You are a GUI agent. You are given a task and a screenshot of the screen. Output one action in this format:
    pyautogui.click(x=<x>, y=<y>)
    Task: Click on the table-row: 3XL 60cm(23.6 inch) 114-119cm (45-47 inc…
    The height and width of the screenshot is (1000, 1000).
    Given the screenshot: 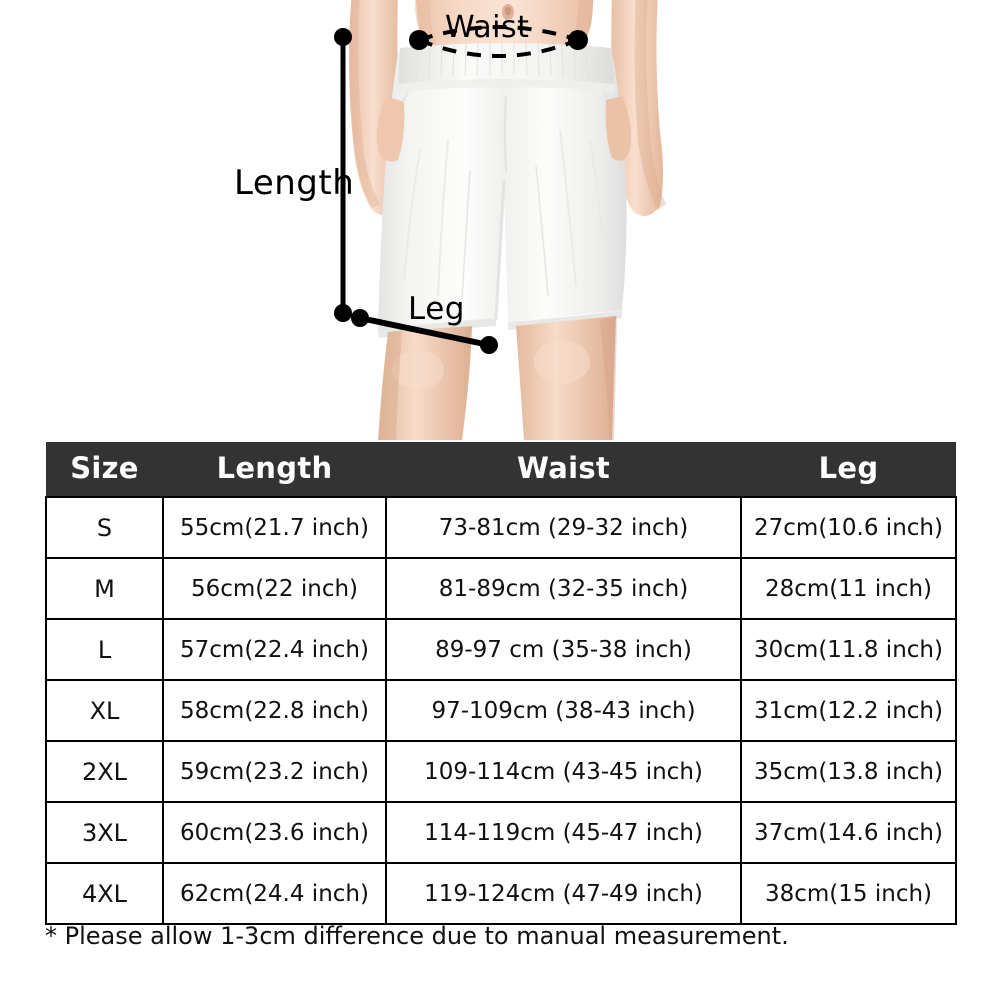 What is the action you would take?
    pyautogui.click(x=501, y=832)
    